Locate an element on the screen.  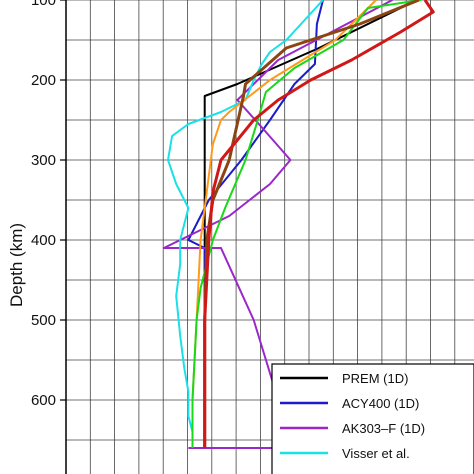
y-tick-label: 100 is located at coordinates (43, 4).